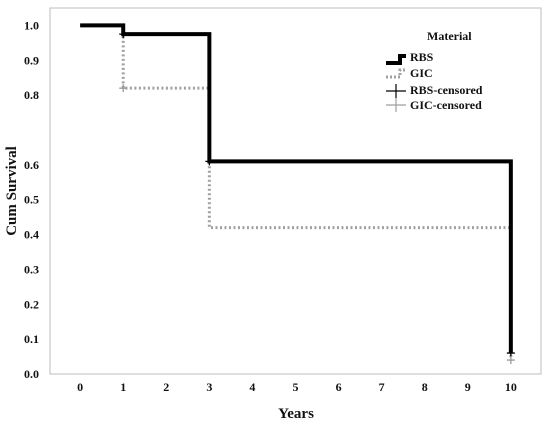 This screenshot has height=433, width=550. I want to click on y-tick-label: 1.0, so click(31, 25).